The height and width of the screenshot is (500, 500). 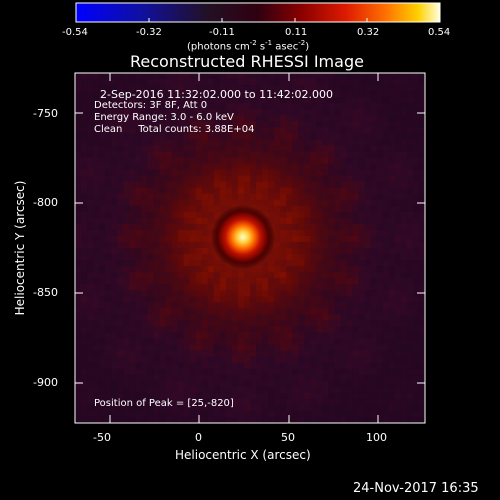 What do you see at coordinates (198, 437) in the screenshot?
I see `x-tick-label: 0` at bounding box center [198, 437].